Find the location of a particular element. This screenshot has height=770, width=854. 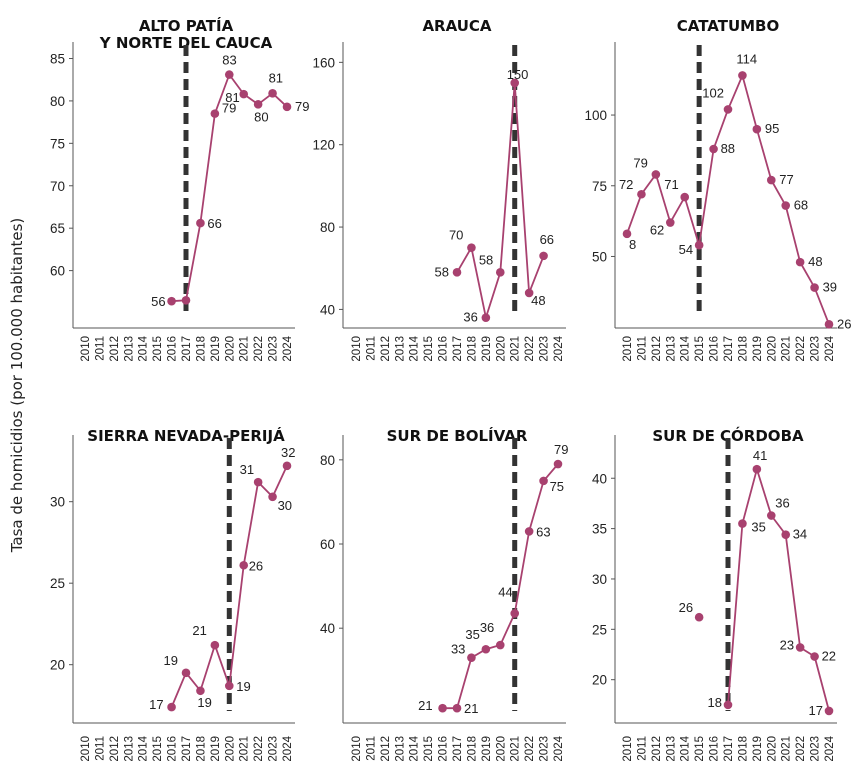

data-label: 44 is located at coordinates (505, 591).